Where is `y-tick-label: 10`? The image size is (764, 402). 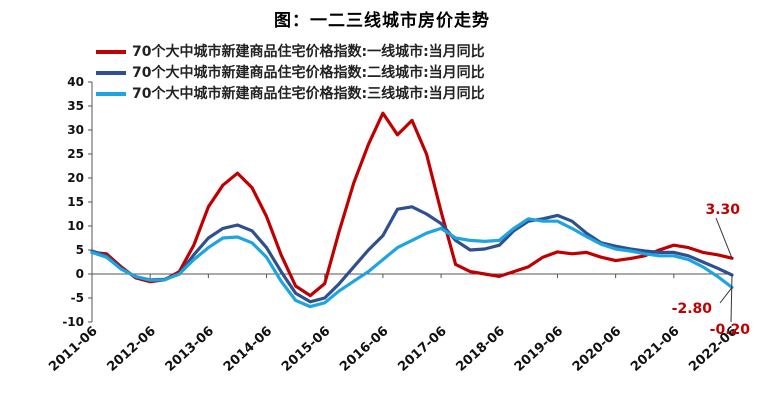
y-tick-label: 10 is located at coordinates (75, 226).